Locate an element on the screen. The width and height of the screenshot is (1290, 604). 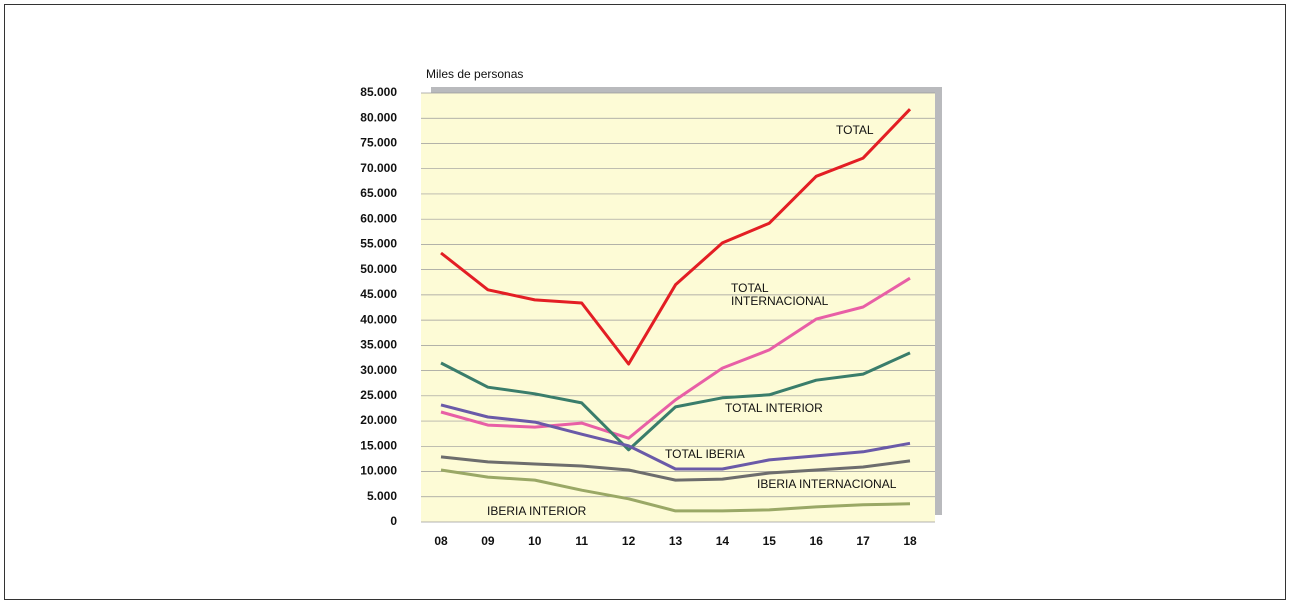
x-tick-label: 16 is located at coordinates (817, 541).